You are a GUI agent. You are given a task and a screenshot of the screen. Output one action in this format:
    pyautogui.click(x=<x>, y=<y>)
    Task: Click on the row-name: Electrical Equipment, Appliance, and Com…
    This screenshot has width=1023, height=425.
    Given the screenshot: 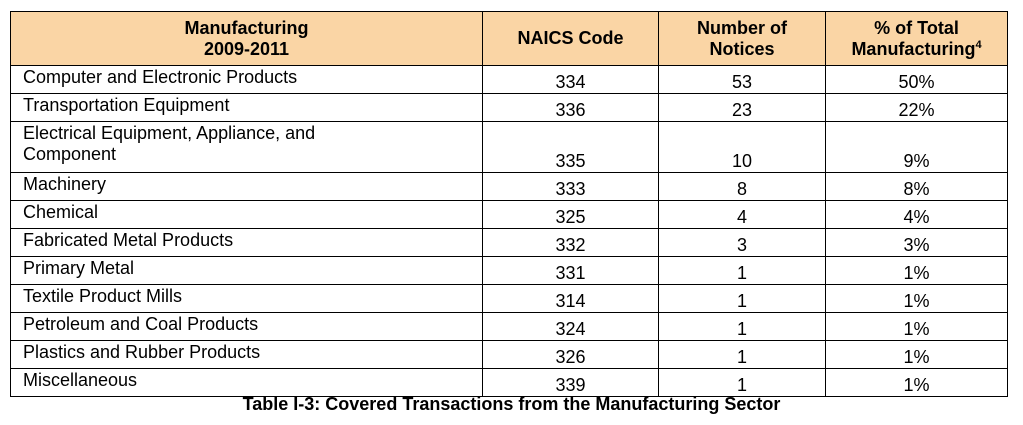 What is the action you would take?
    pyautogui.click(x=246, y=147)
    